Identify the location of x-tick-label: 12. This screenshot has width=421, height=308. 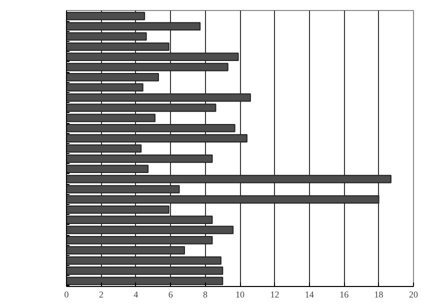
(275, 295).